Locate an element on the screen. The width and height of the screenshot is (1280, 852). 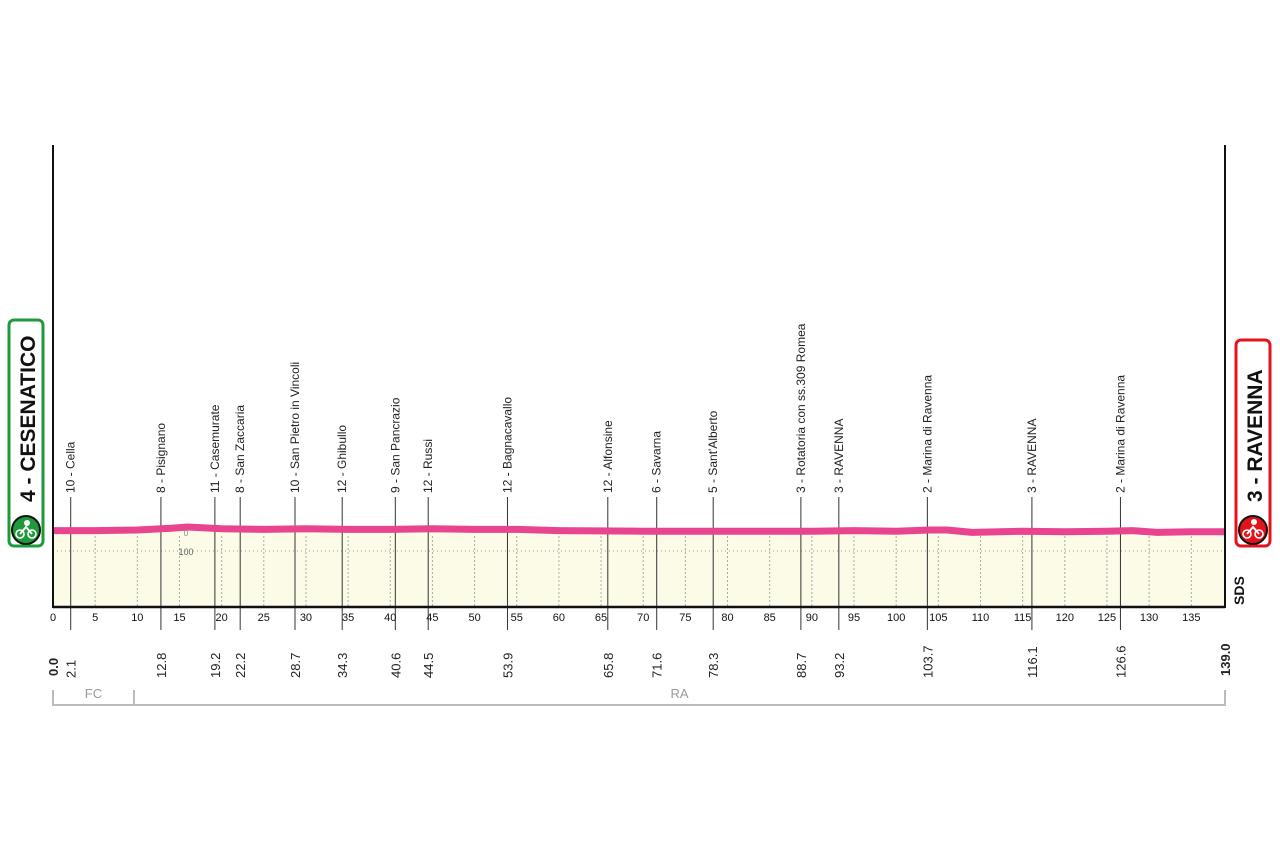
start-badge: 4 - CESENATICO is located at coordinates (26, 433).